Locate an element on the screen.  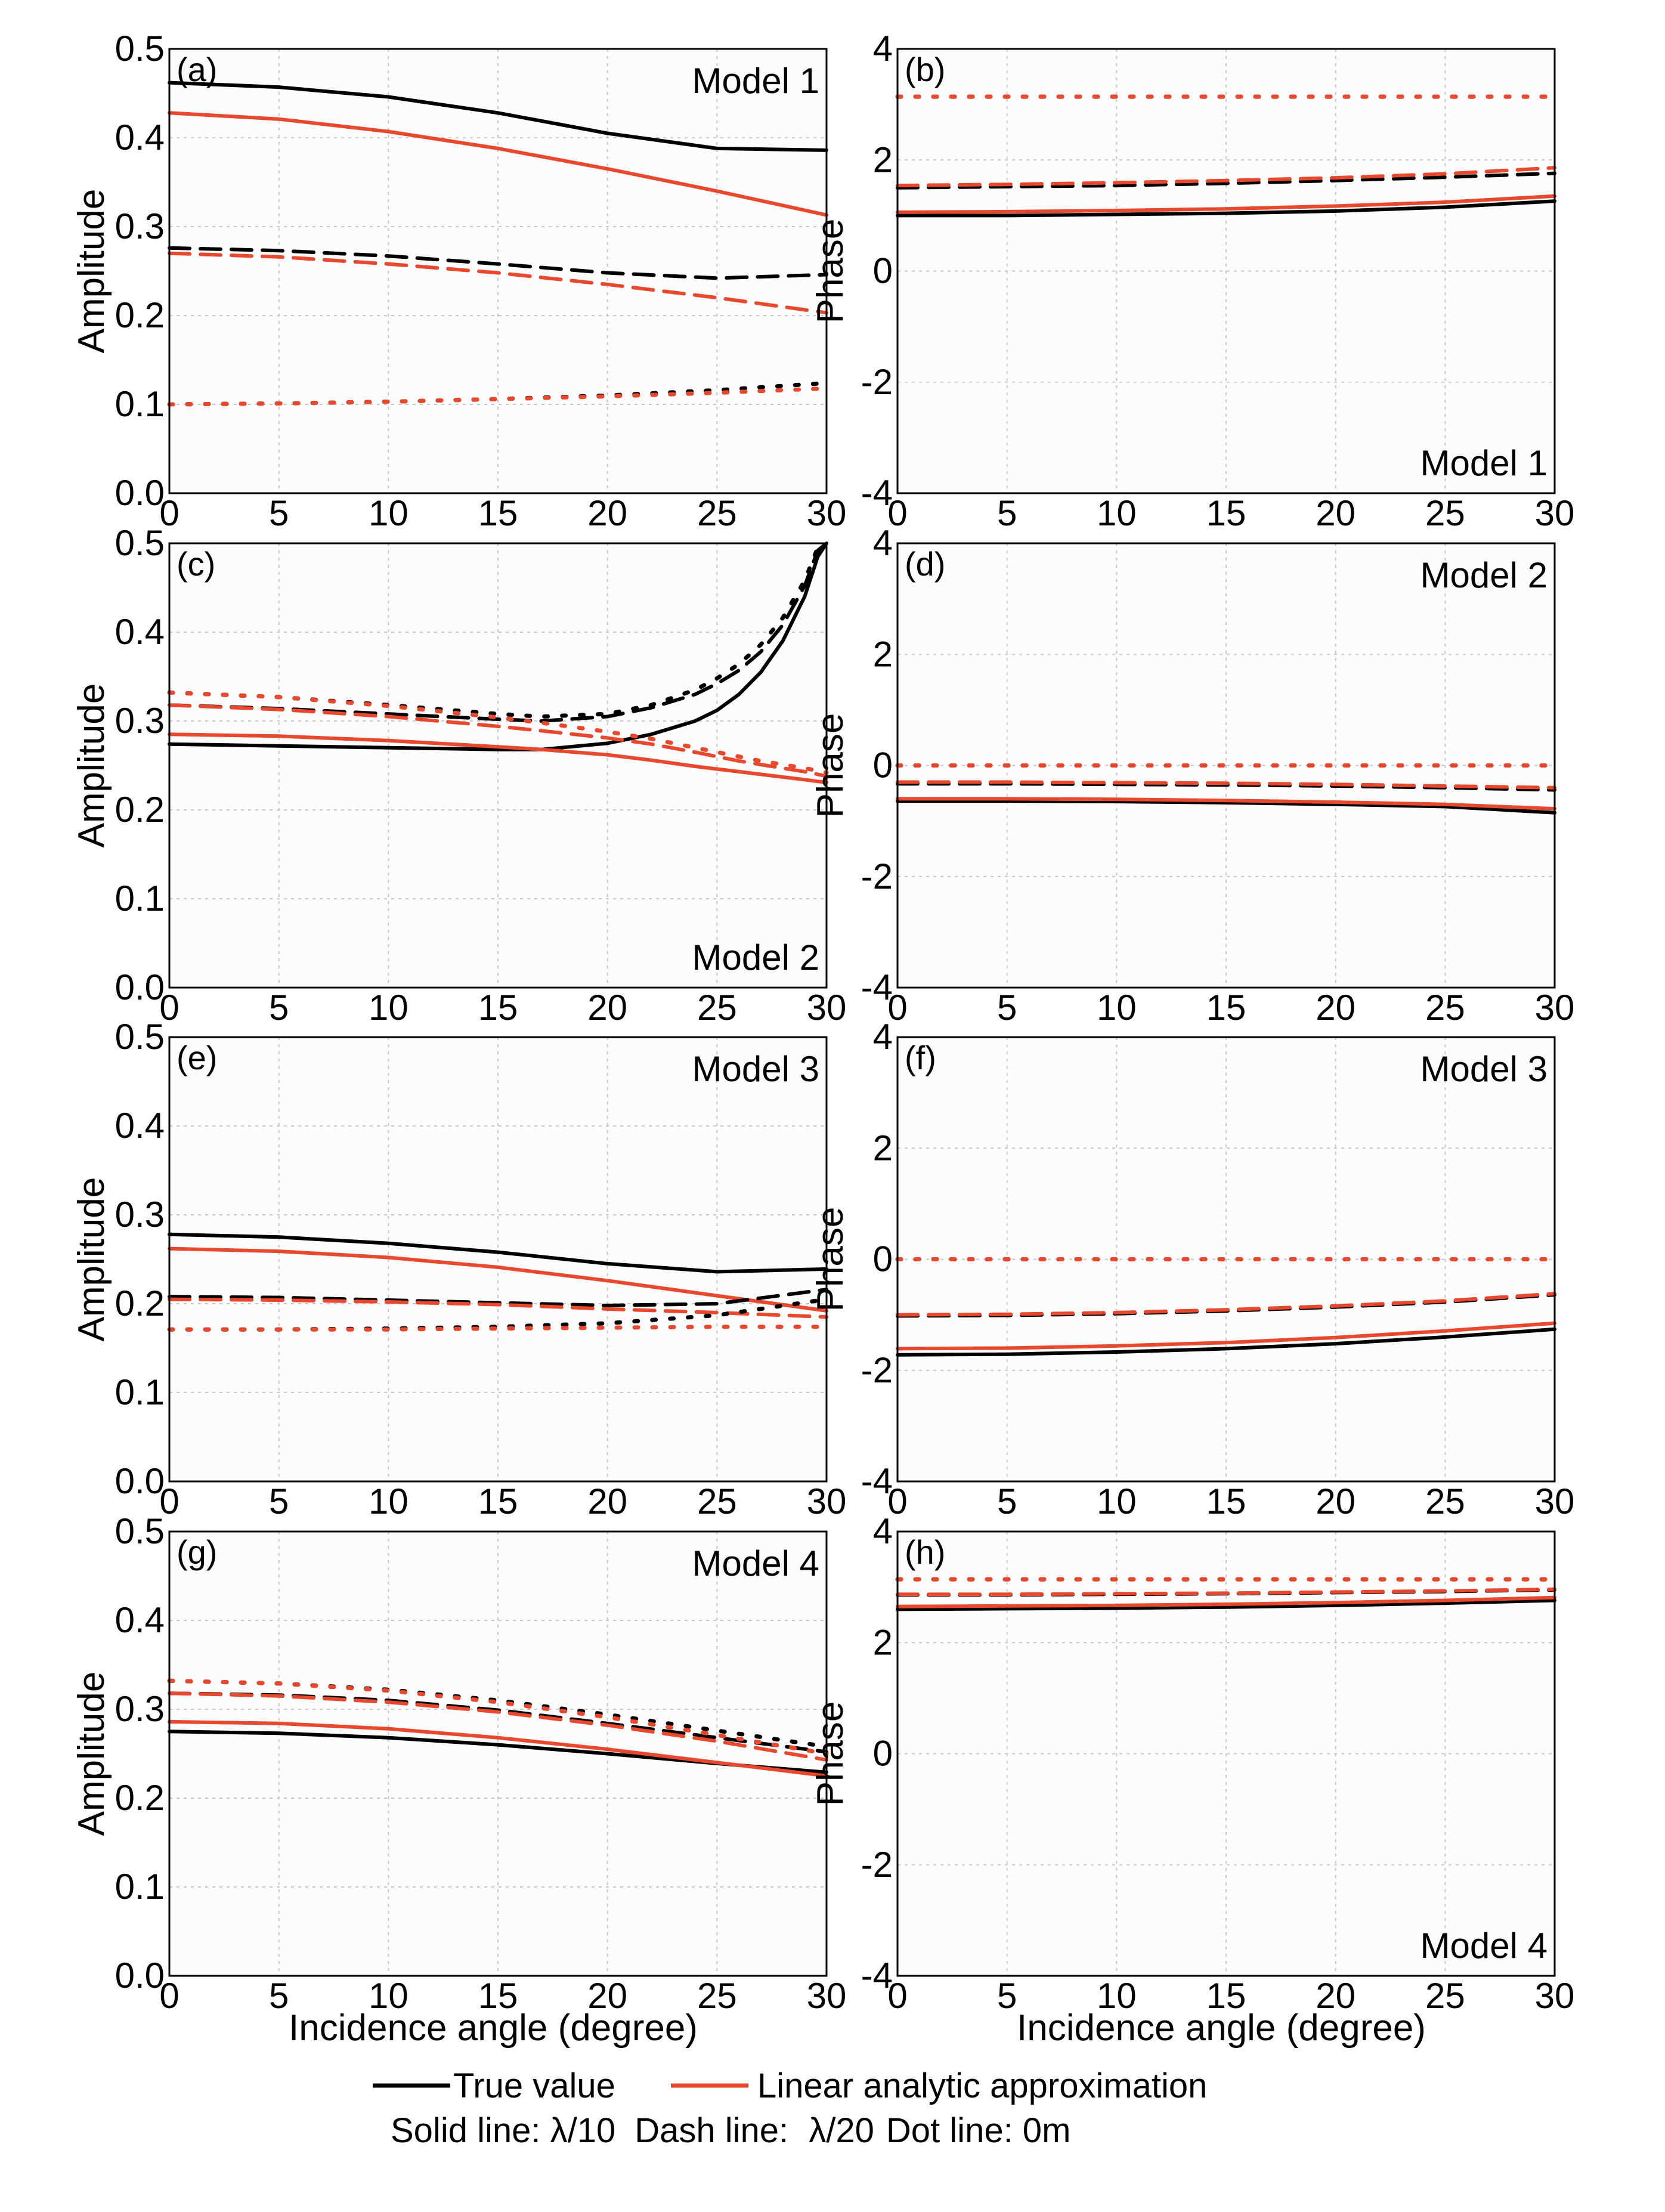
series-line-e-approx-dash is located at coordinates (498, 1308).